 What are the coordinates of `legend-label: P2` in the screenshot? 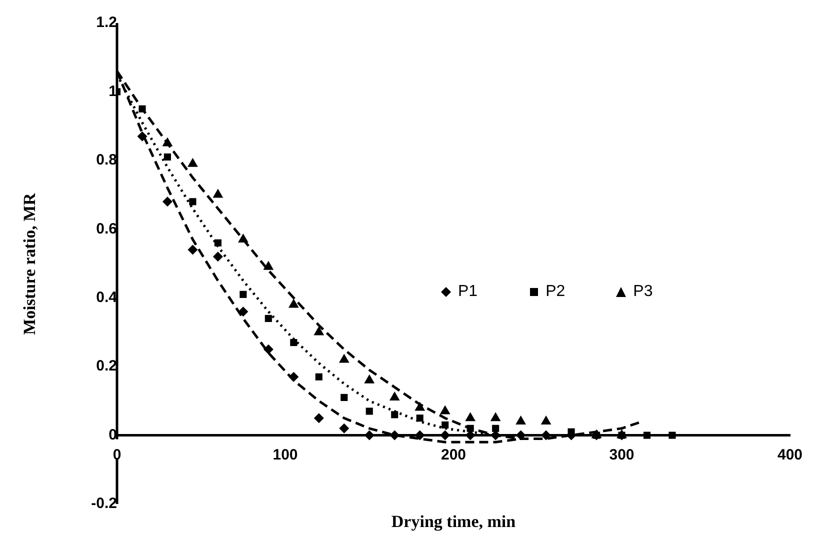 It's located at (556, 292).